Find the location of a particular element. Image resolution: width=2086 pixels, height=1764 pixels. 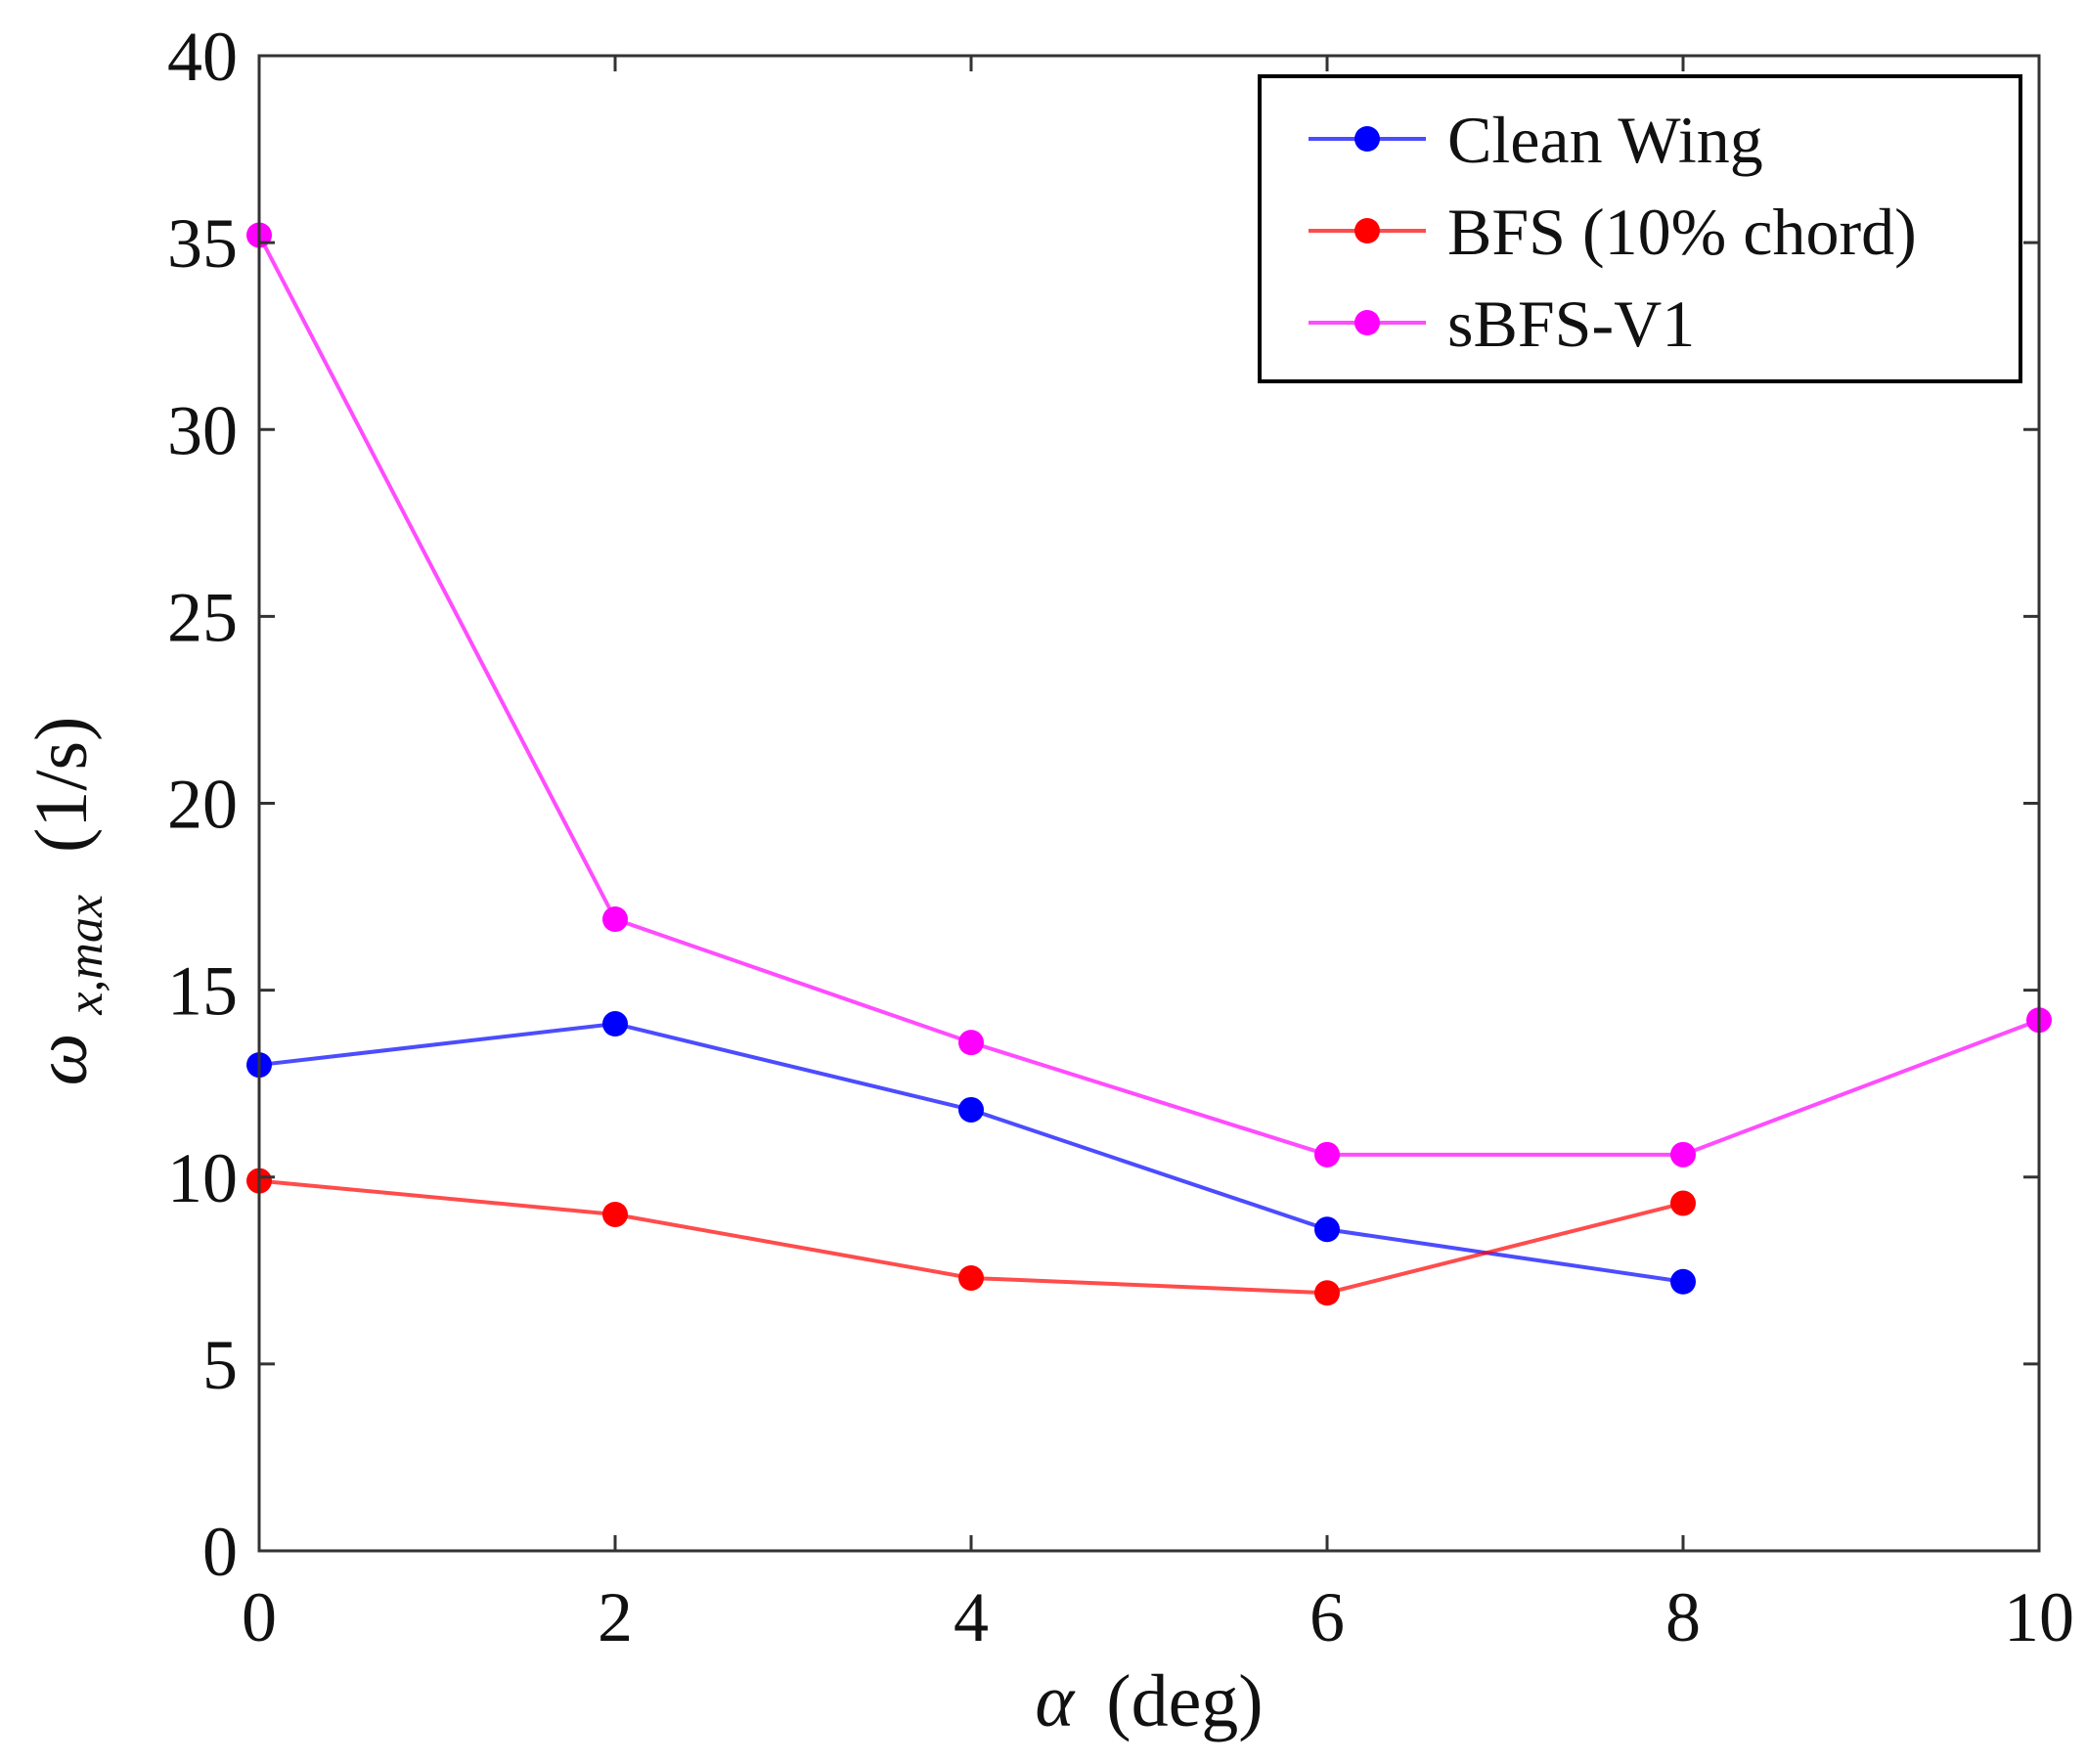

y-axis-title: ω x,max (1/s) is located at coordinates (69, 901).